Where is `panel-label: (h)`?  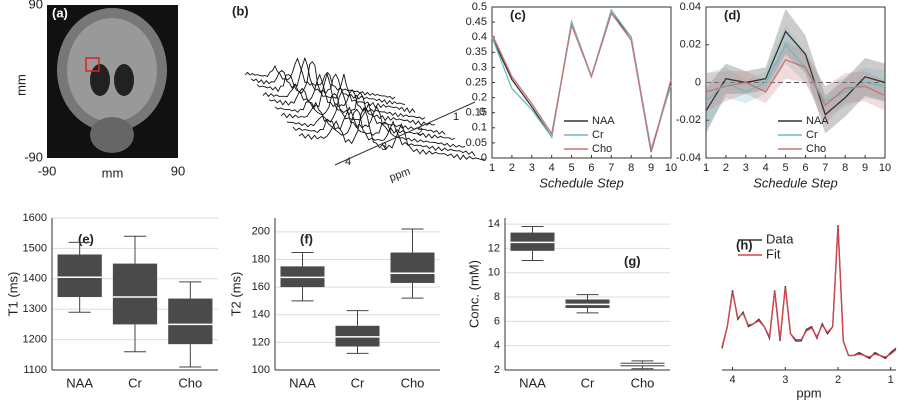
panel-label: (h) is located at coordinates (744, 244).